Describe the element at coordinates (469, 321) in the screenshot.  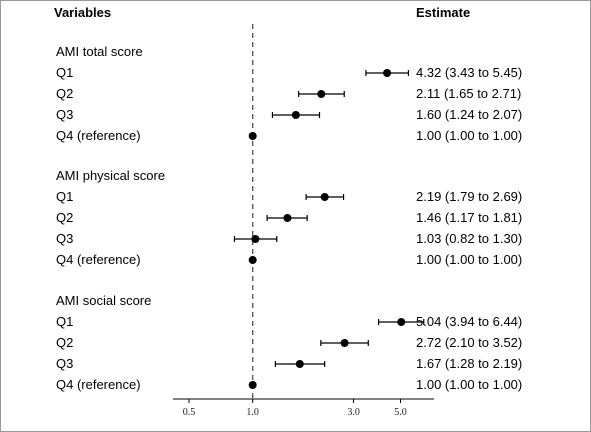
I see `estimate-text: 5.04 (3.94 to 6.44)` at that location.